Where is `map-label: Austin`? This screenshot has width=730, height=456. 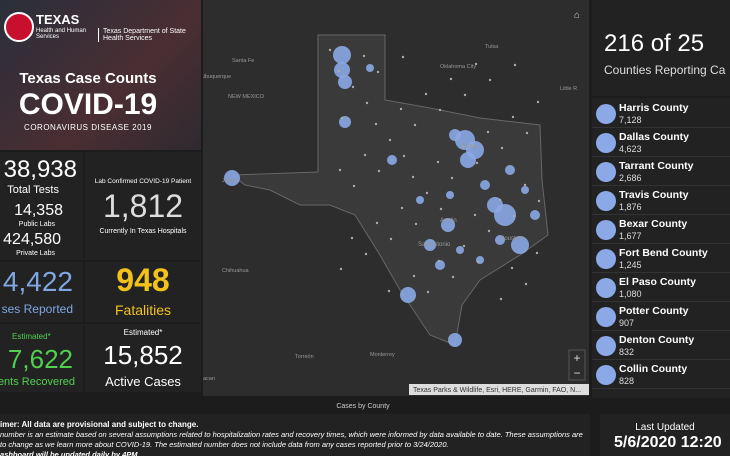
map-label: Austin is located at coordinates (448, 221).